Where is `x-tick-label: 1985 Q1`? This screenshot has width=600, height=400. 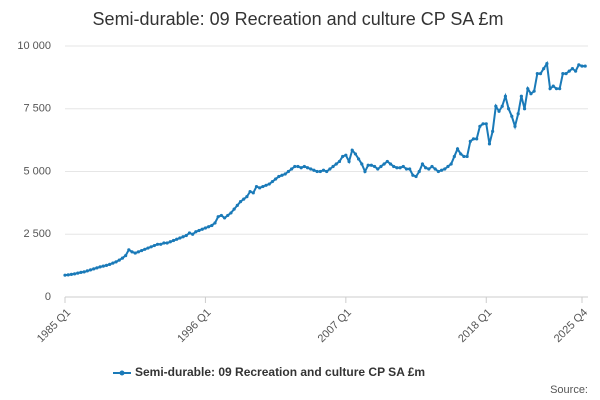
x-tick-label: 1985 Q1 is located at coordinates (54, 326).